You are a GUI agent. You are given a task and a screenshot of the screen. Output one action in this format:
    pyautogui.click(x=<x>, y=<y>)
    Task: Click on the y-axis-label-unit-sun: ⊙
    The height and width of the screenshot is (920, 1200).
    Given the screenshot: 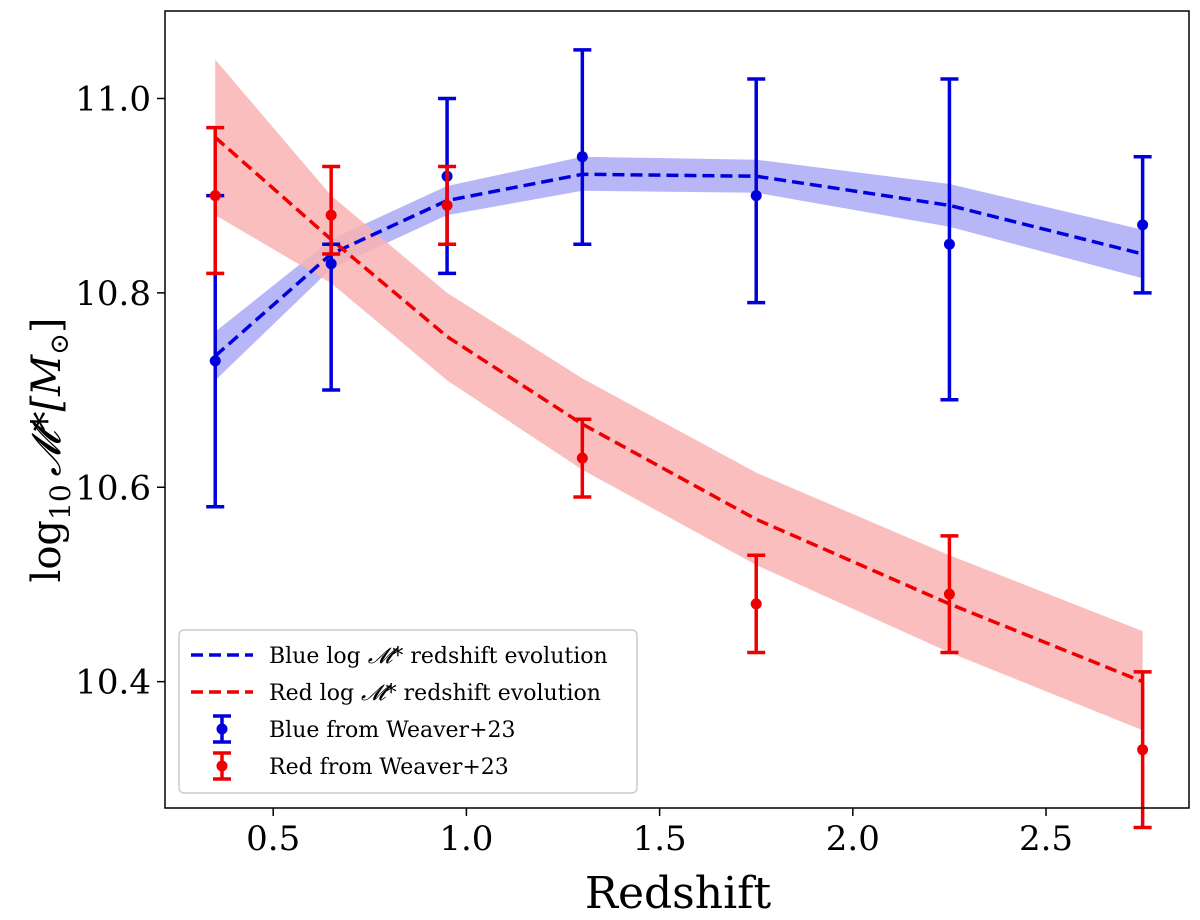 What is the action you would take?
    pyautogui.click(x=60, y=344)
    